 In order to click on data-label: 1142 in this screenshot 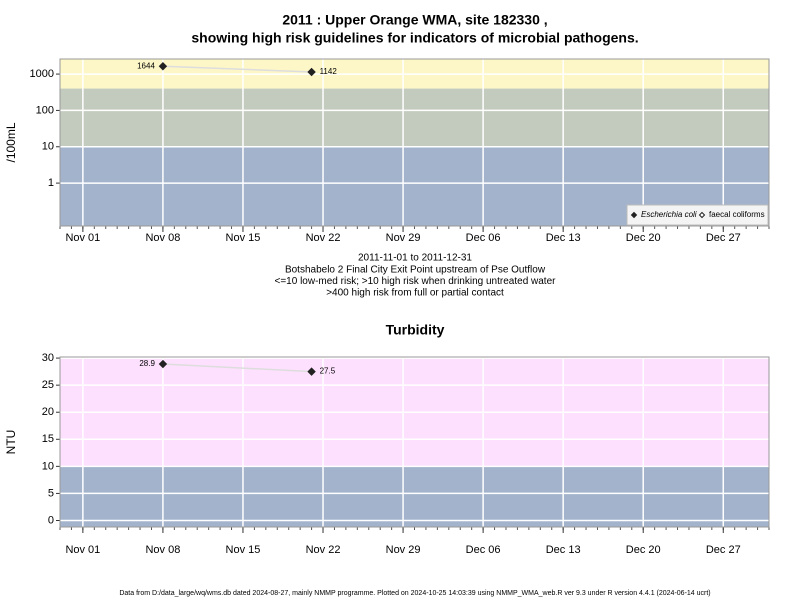, I will do `click(329, 71)`.